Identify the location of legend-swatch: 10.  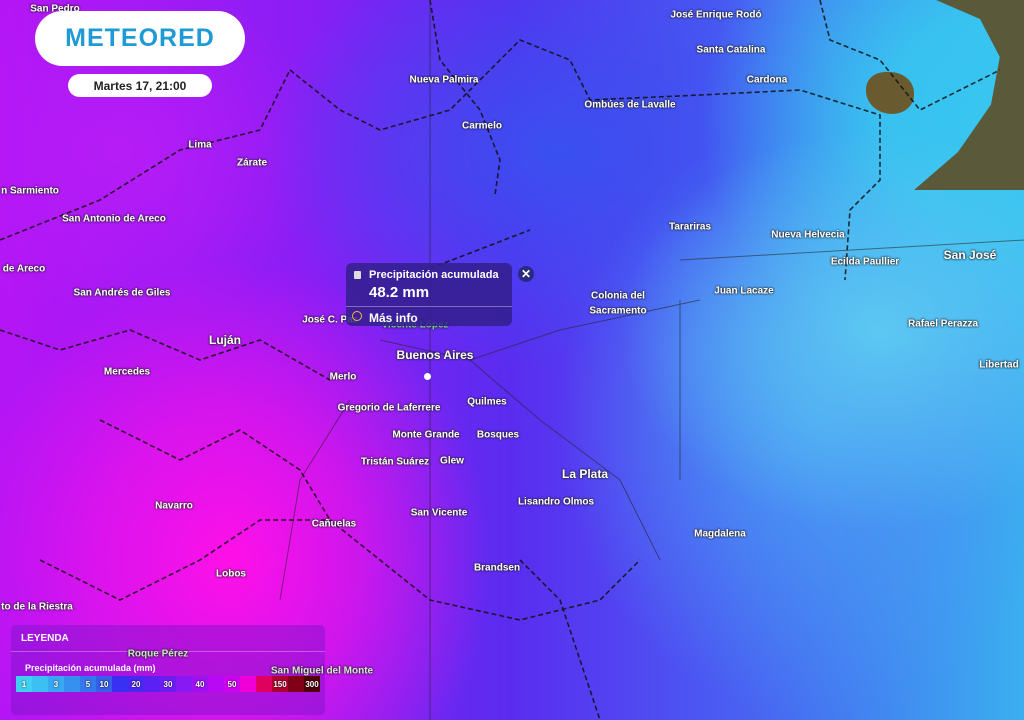
(104, 684).